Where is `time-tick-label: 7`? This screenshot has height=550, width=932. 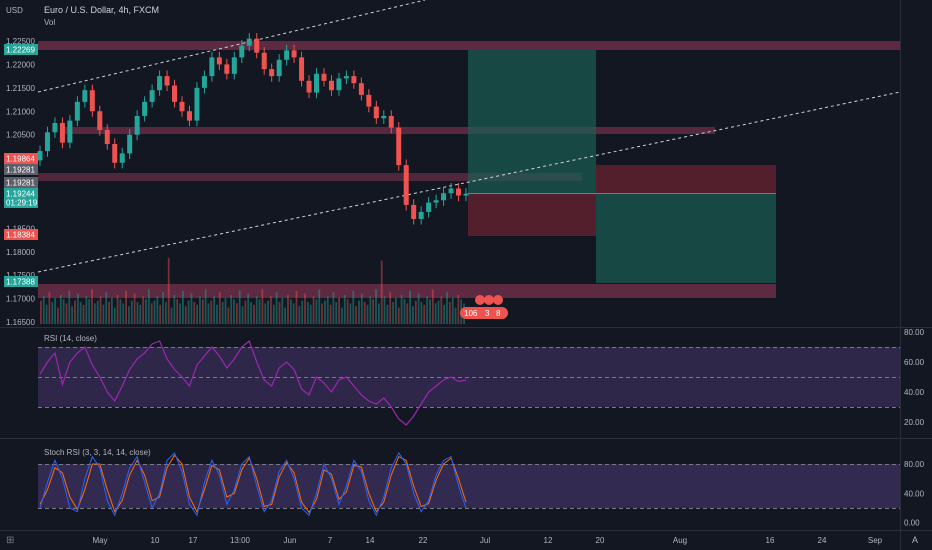
time-tick-label: 7 is located at coordinates (330, 540).